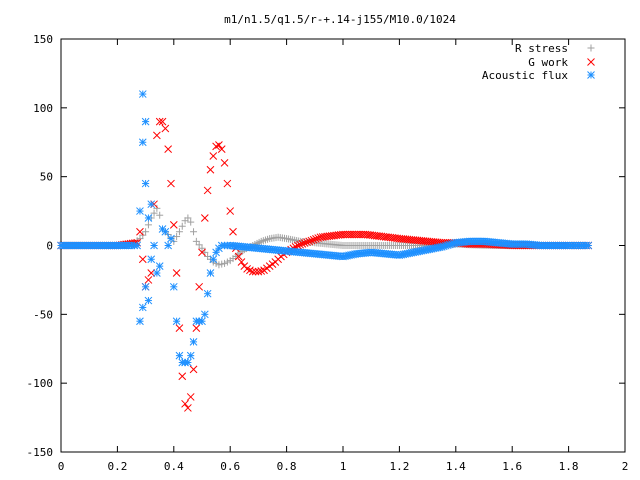  Describe the element at coordinates (343, 466) in the screenshot. I see `x-tick-label: 1` at that location.